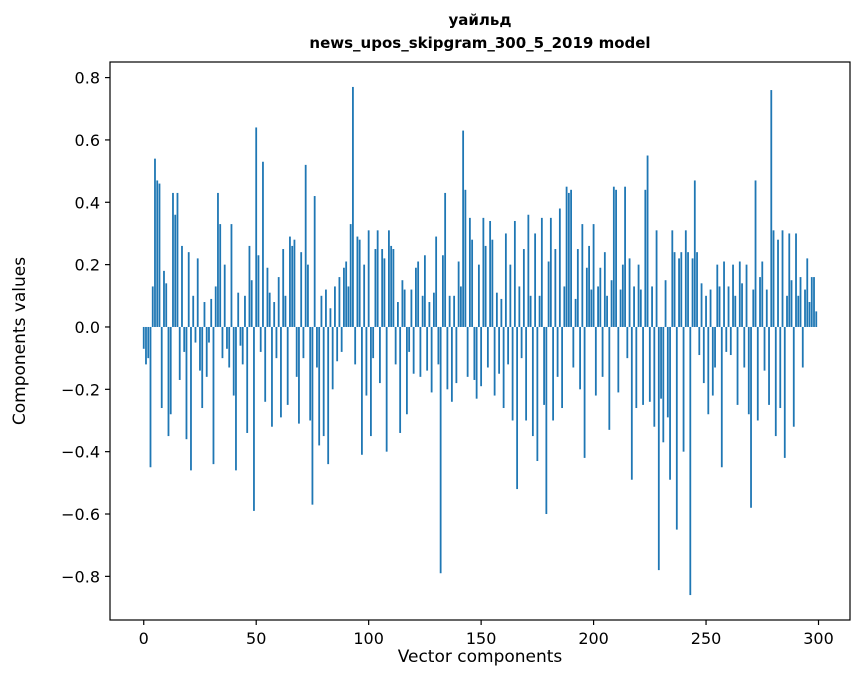 The image size is (867, 696). What do you see at coordinates (368, 638) in the screenshot?
I see `x-tick-label: 100` at bounding box center [368, 638].